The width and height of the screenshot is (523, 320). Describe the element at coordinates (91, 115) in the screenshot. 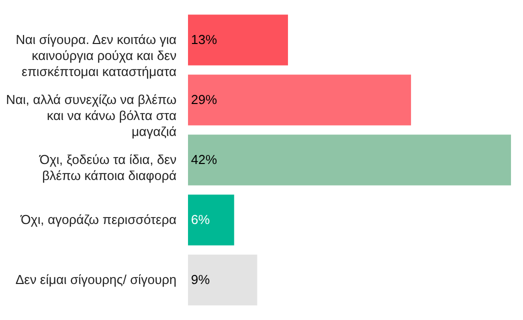

I see `y-tick-label: Ναι, αλλά συνεχίζω να βλέπω και να κάνω βόλτα στα μαγαζιά` at that location.